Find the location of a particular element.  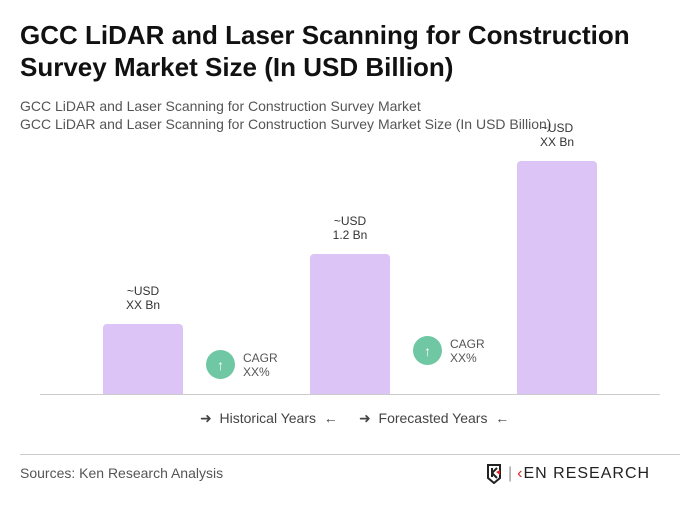

ken-research-logo: | ‹ EN RESEARCH is located at coordinates (568, 474).